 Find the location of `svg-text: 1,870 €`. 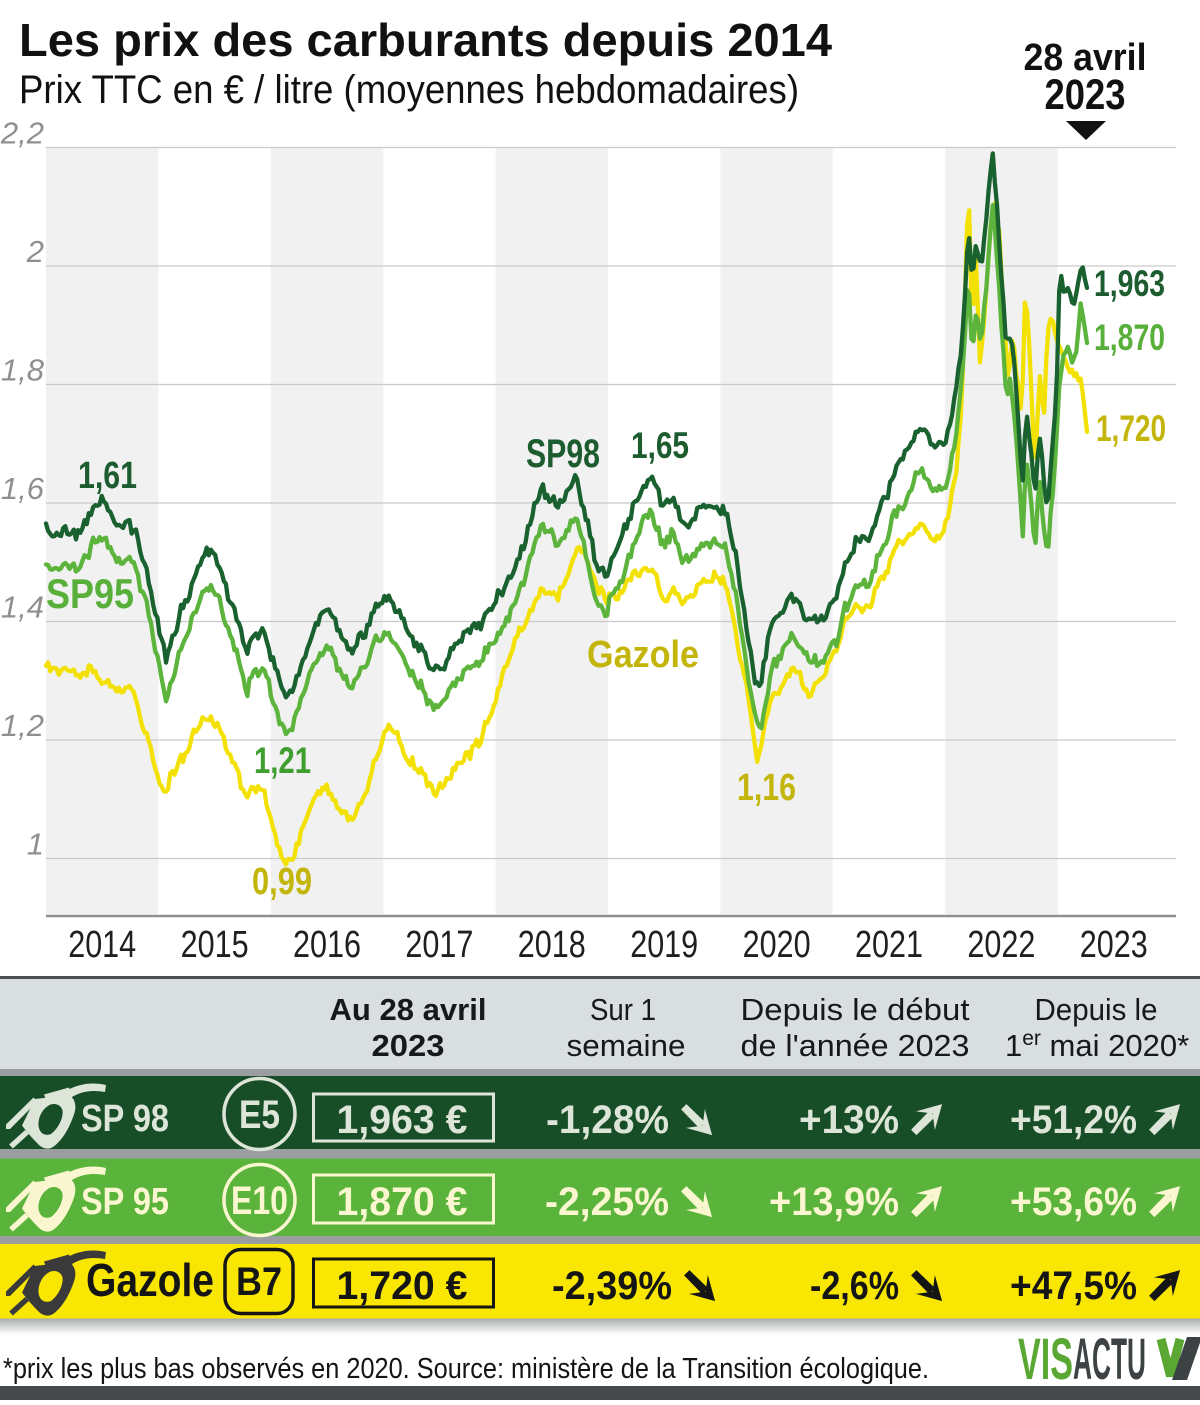

svg-text: 1,870 € is located at coordinates (402, 1202).